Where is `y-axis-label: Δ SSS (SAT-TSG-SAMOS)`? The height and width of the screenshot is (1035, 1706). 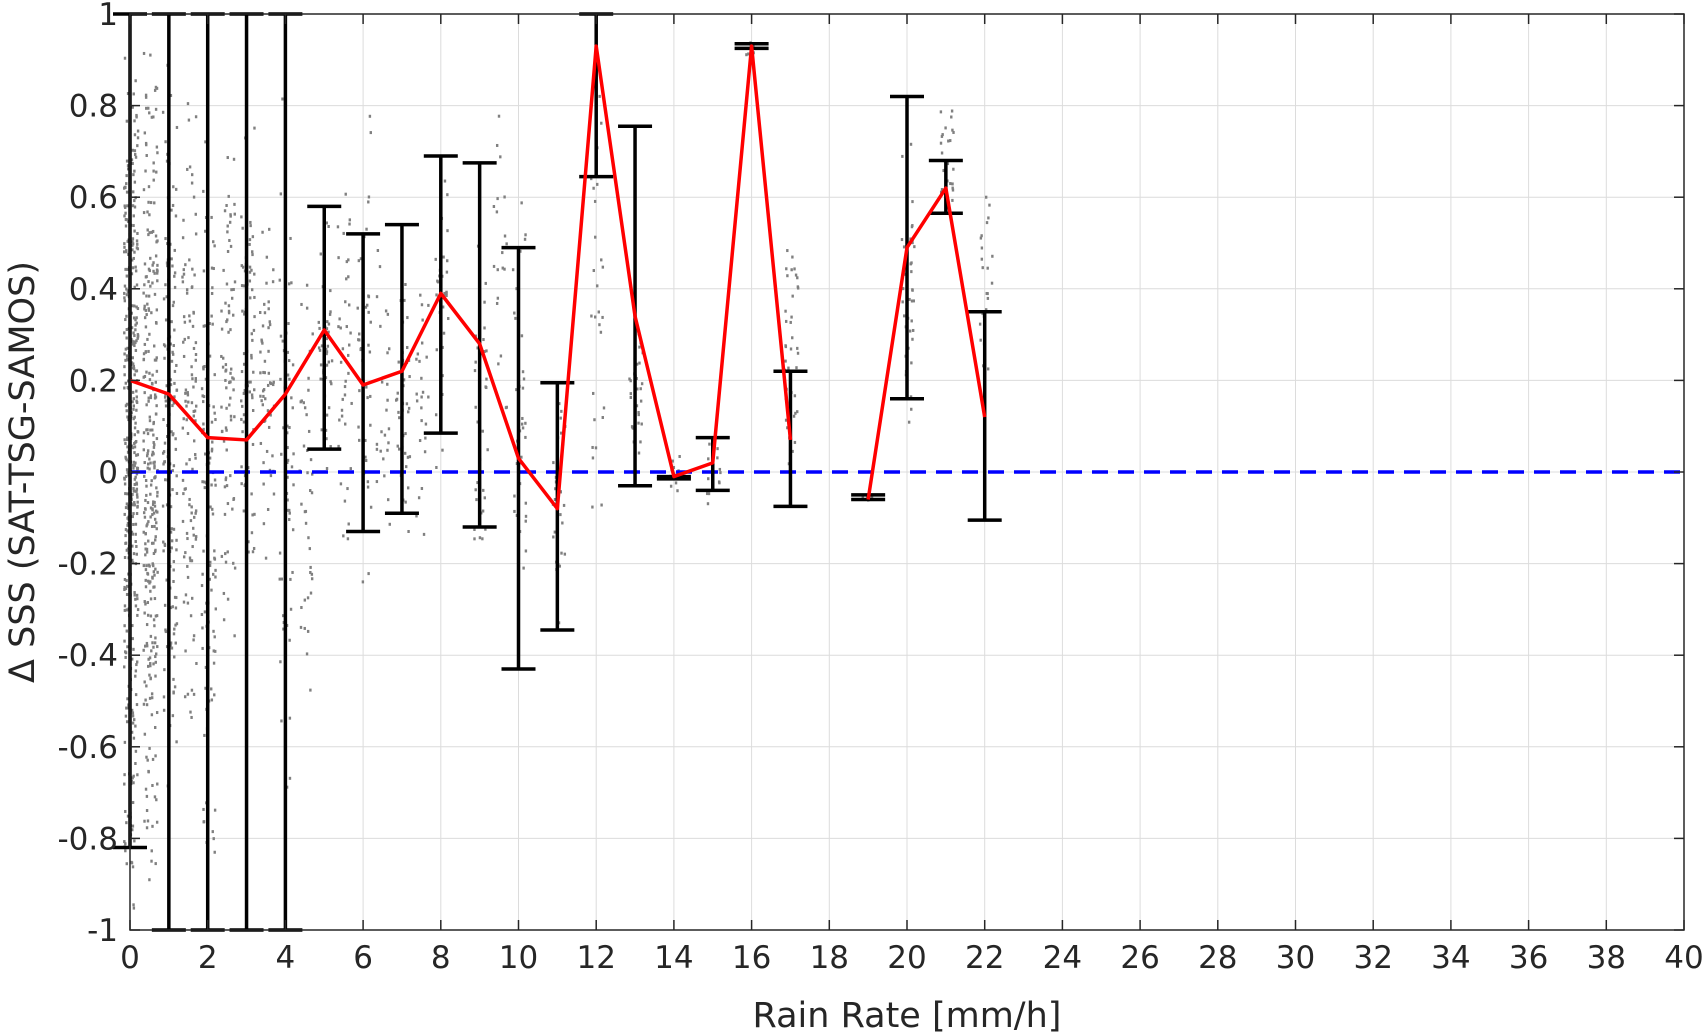
y-axis-label: Δ SSS (SAT-TSG-SAMOS) is located at coordinates (23, 472).